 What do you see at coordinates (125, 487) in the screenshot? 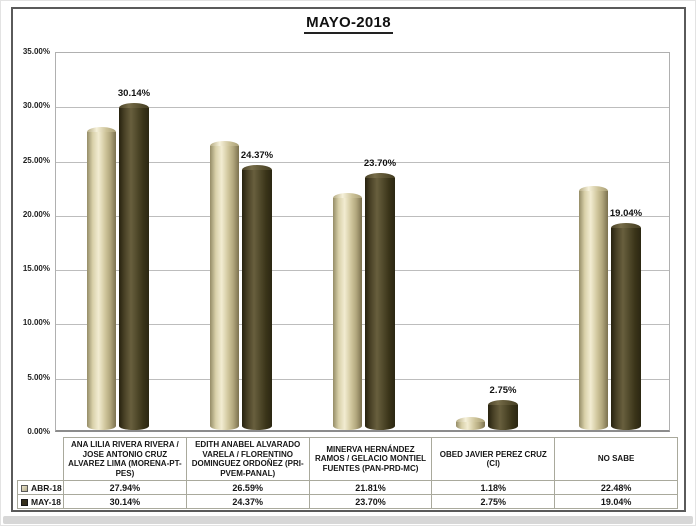
I see `value-cell: 27.94%` at bounding box center [125, 487].